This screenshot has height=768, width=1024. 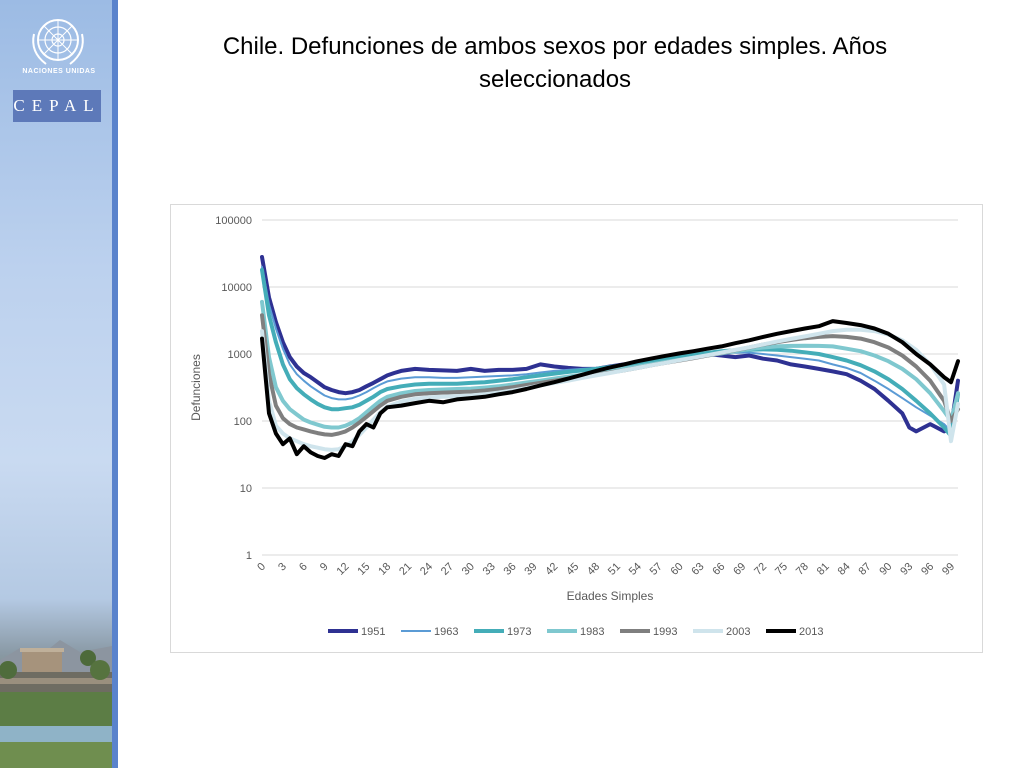 I want to click on x-tick-label: 57, so click(x=656, y=569).